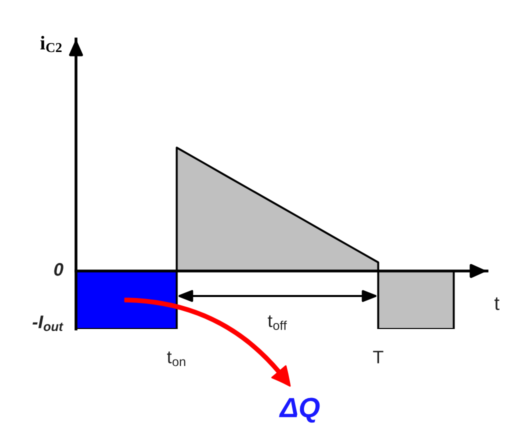 This screenshot has width=505, height=448. Describe the element at coordinates (51, 44) in the screenshot. I see `y-axis-title: i$_{C2}$` at that location.